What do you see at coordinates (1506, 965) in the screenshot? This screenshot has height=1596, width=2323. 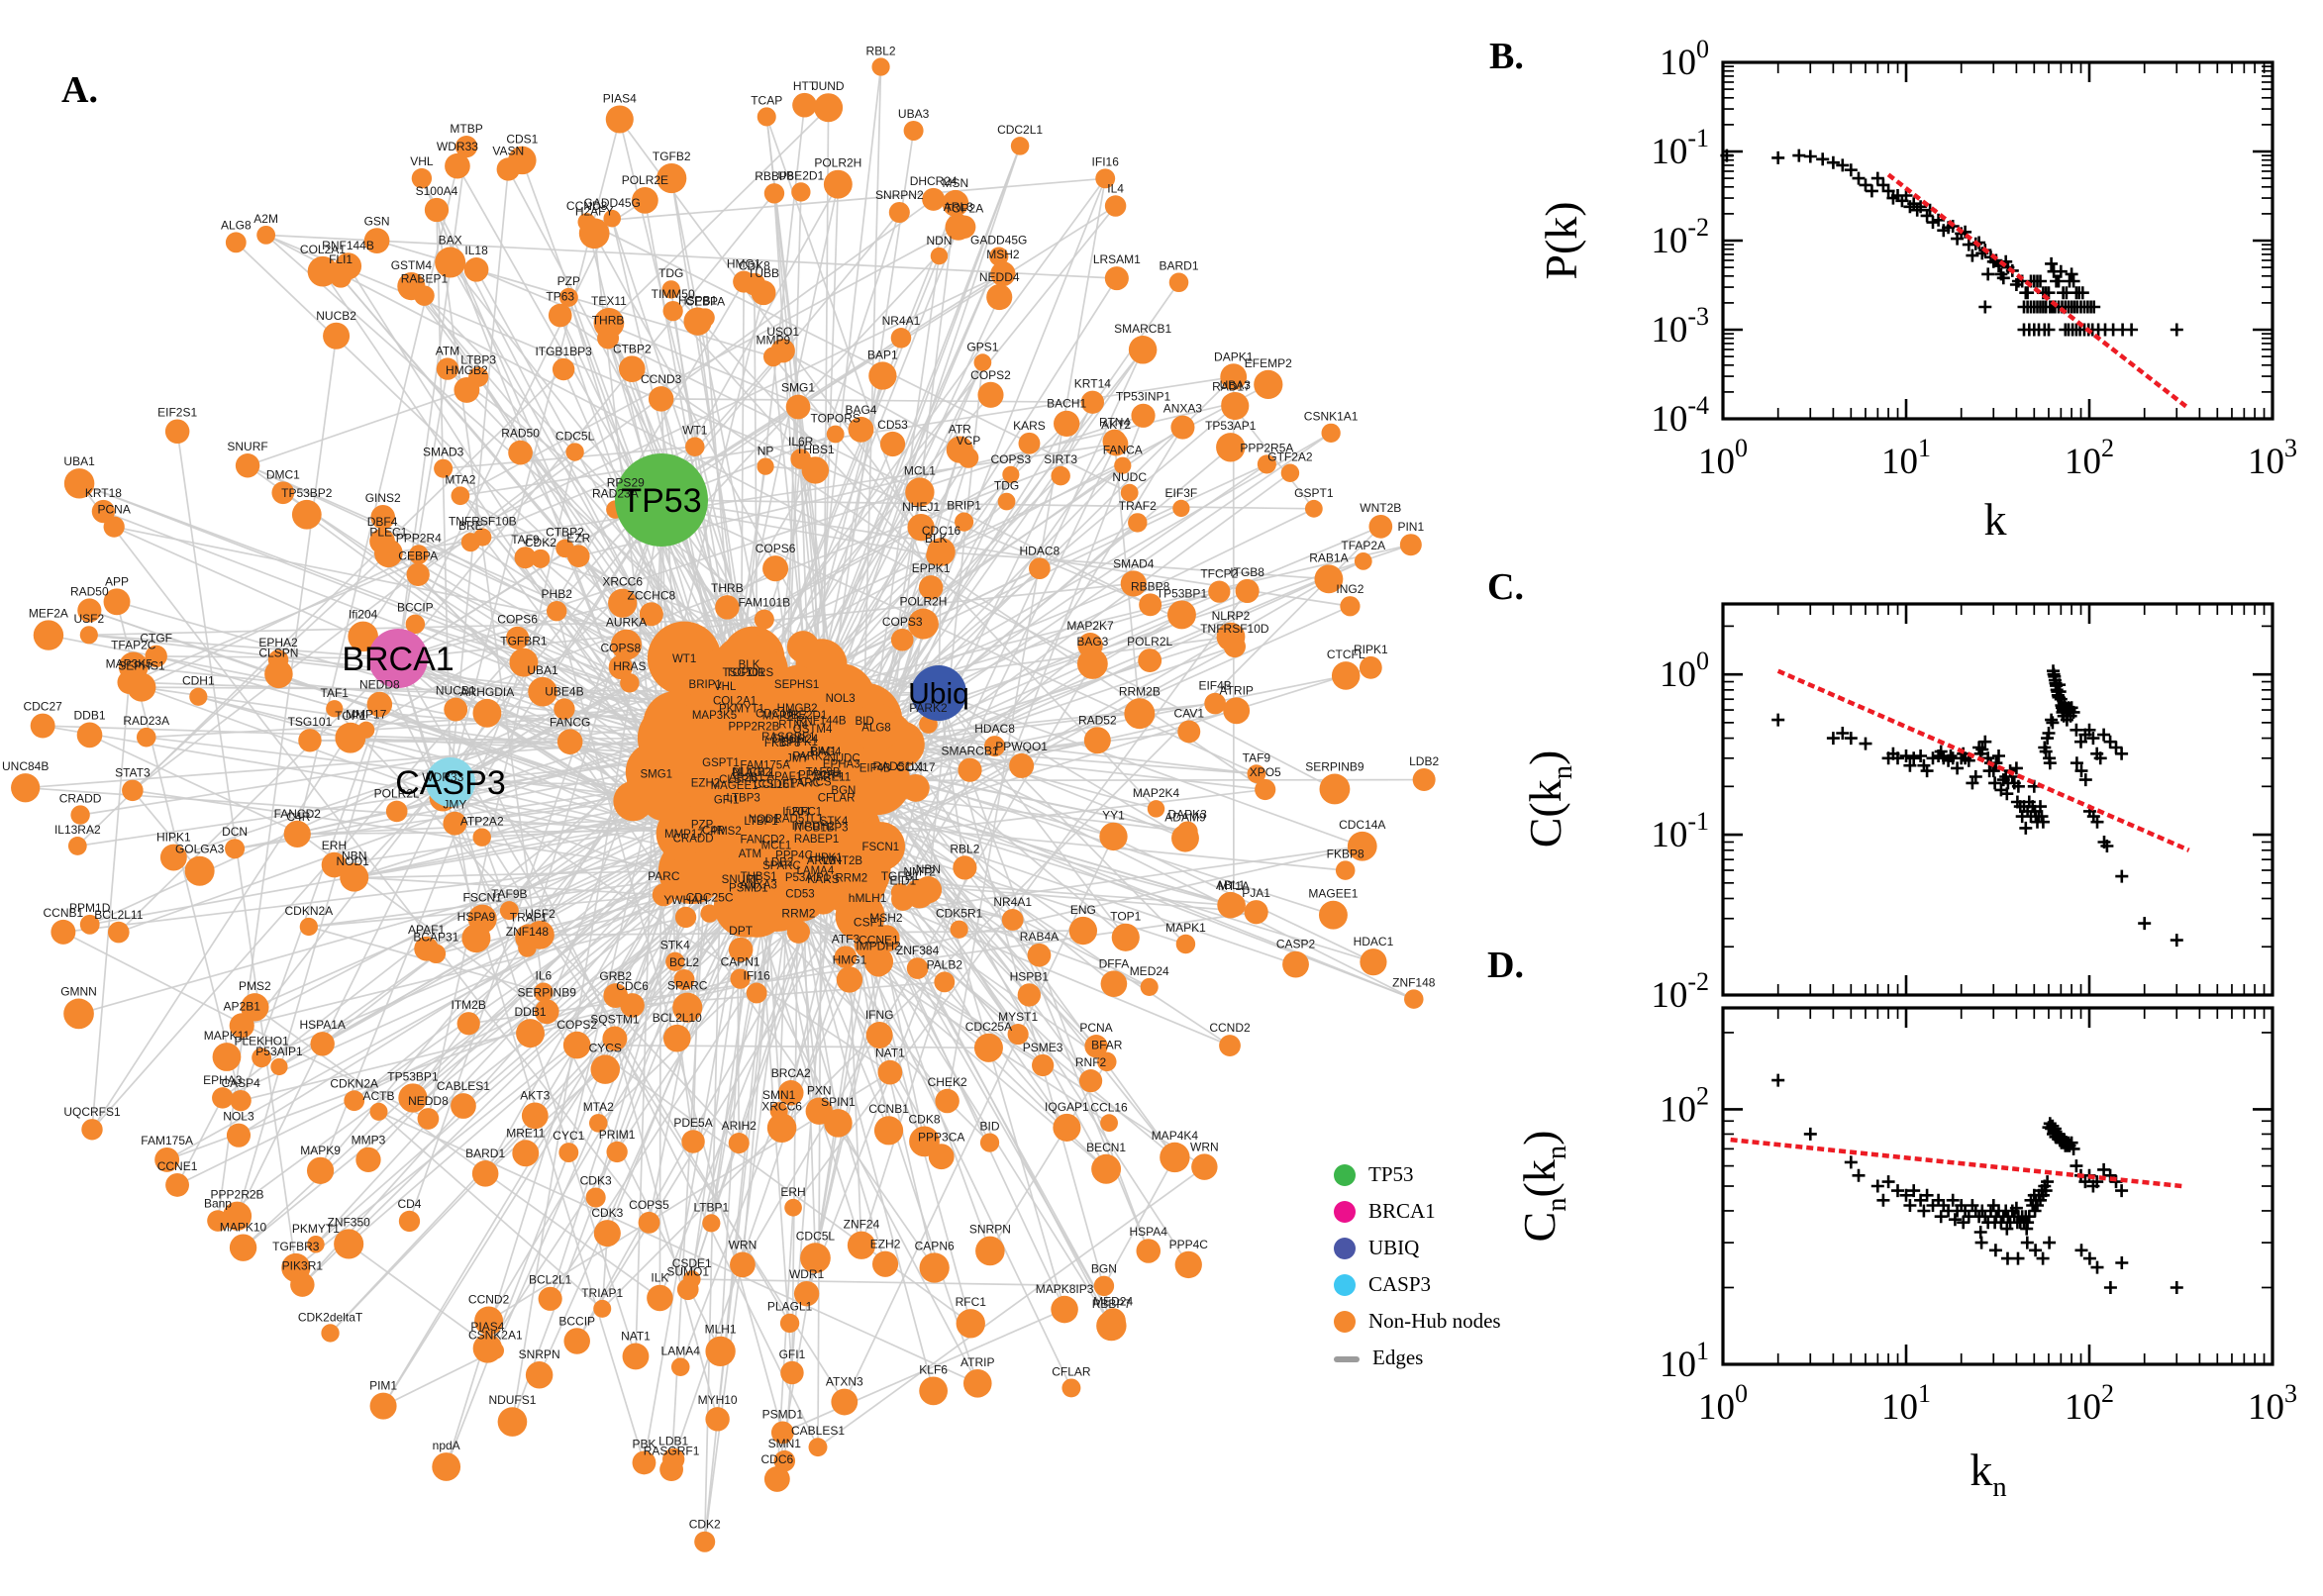 I see `panel-d-label: D.` at bounding box center [1506, 965].